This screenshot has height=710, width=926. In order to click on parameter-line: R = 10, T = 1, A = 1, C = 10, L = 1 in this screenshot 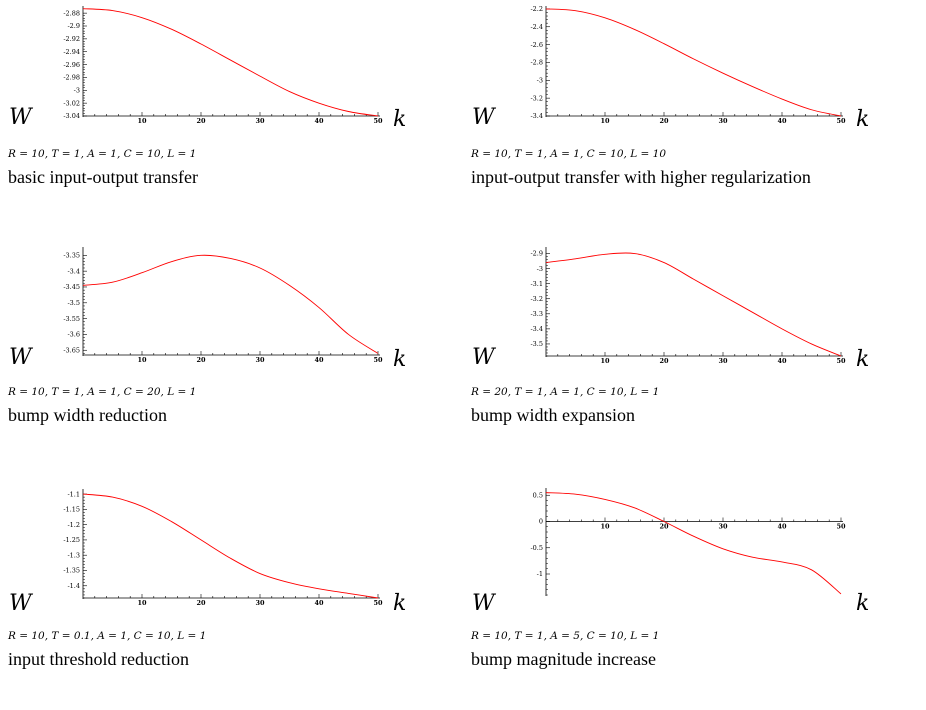, I will do `click(102, 154)`.